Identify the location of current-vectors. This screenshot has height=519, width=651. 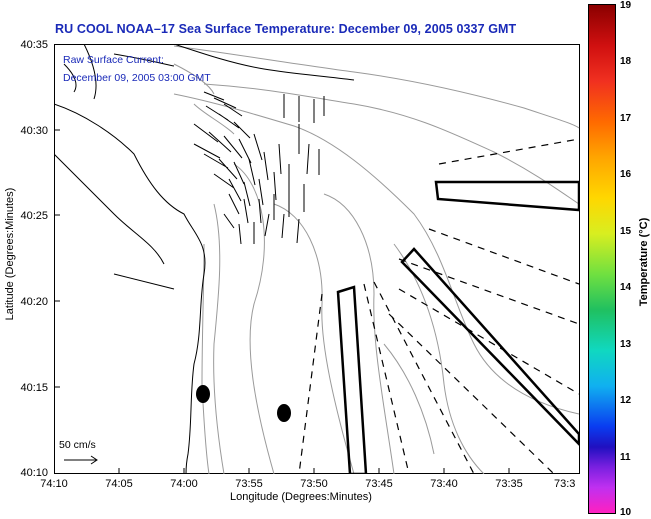
(259, 168).